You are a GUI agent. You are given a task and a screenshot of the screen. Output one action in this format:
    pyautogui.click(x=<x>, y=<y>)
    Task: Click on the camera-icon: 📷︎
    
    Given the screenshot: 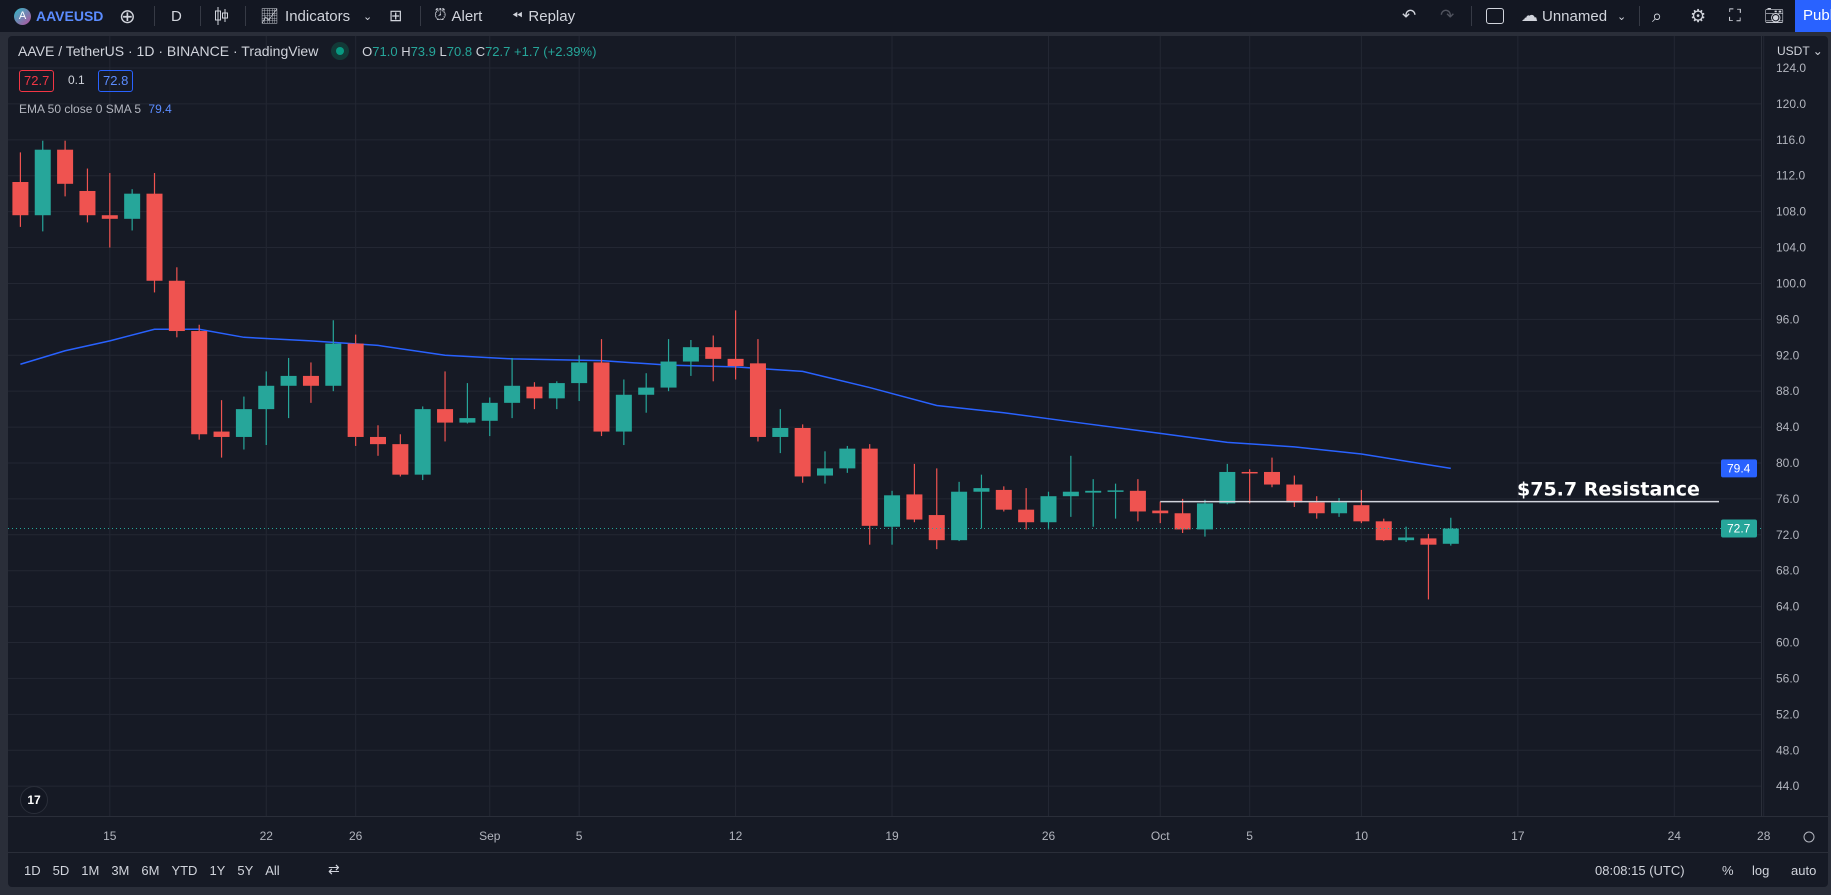 What is the action you would take?
    pyautogui.click(x=1774, y=16)
    